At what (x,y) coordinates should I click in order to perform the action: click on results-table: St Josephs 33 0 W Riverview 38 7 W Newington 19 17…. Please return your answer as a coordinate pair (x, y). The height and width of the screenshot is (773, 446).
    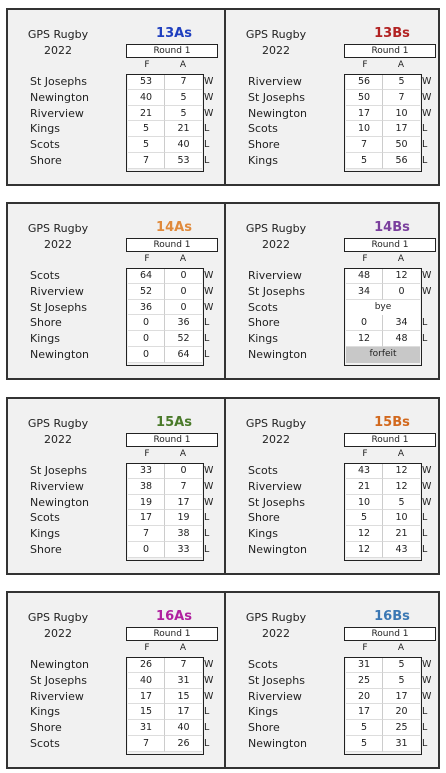
    Looking at the image, I should click on (116, 510).